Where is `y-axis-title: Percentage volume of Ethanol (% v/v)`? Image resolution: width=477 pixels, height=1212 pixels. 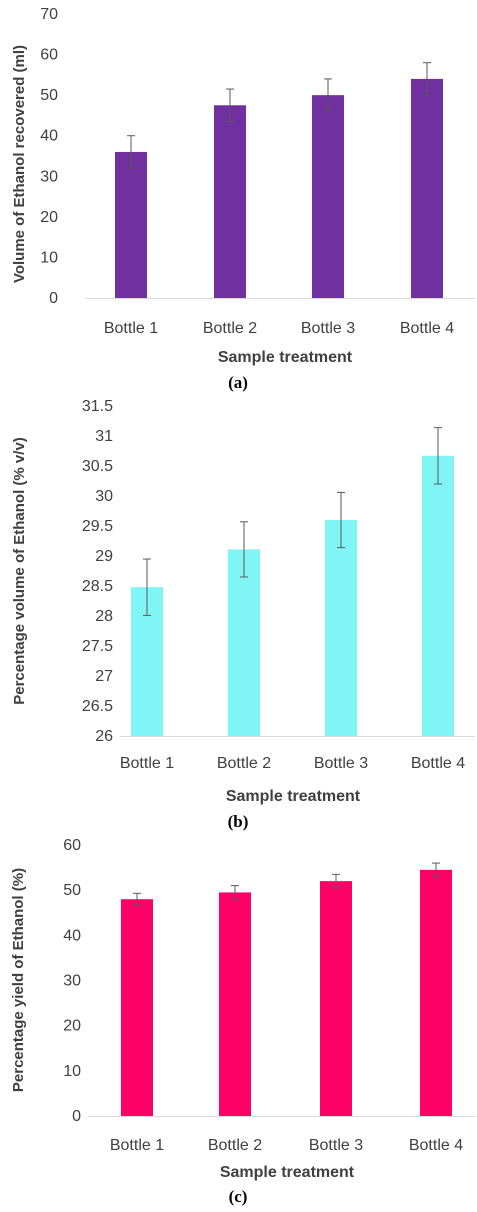 y-axis-title: Percentage volume of Ethanol (% v/v) is located at coordinates (19, 571).